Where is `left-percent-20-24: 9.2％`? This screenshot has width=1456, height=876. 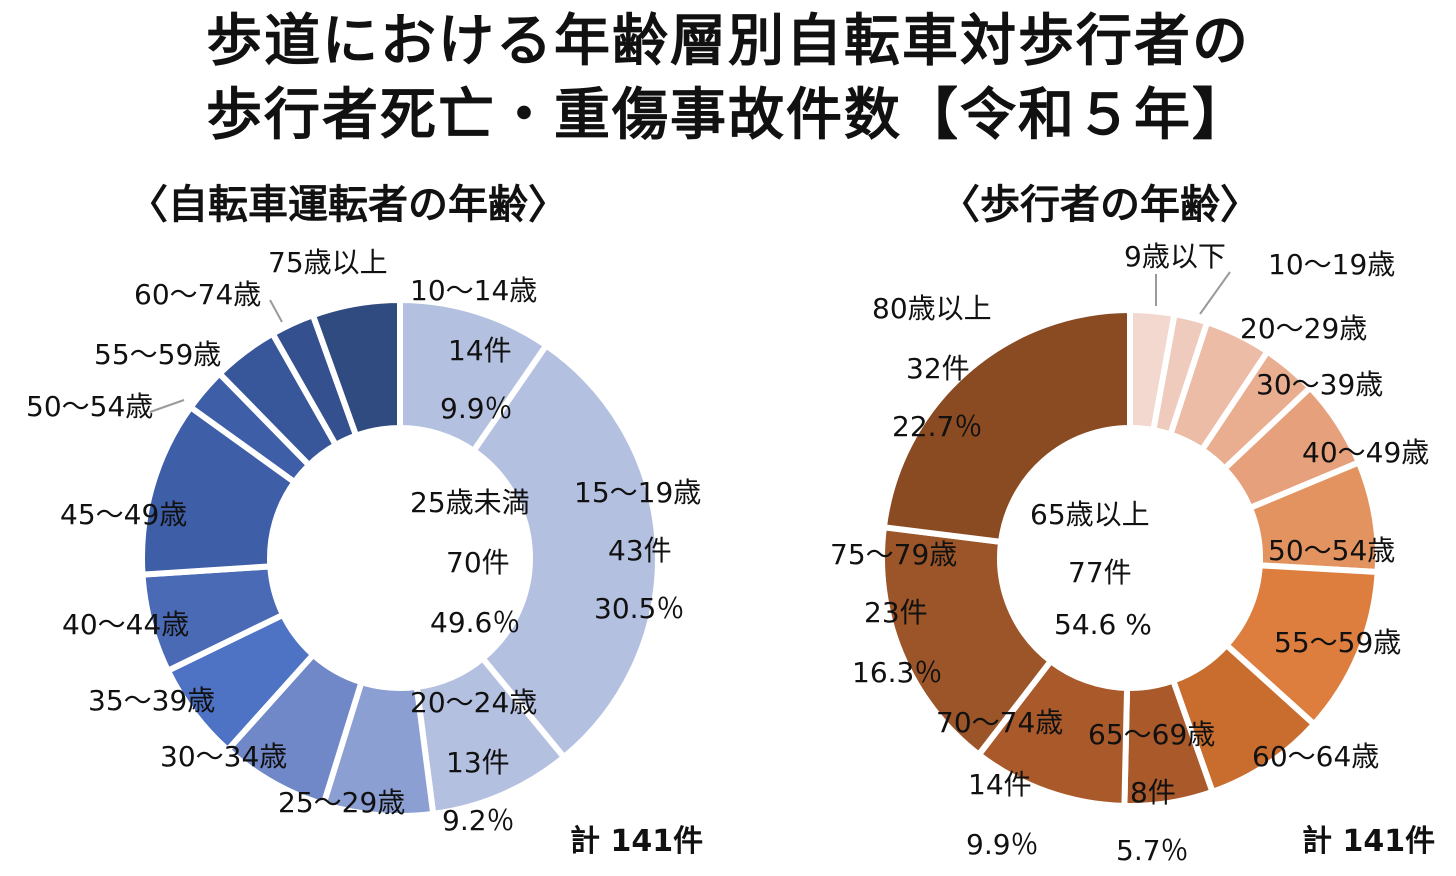
left-percent-20-24: 9.2％ is located at coordinates (478, 820).